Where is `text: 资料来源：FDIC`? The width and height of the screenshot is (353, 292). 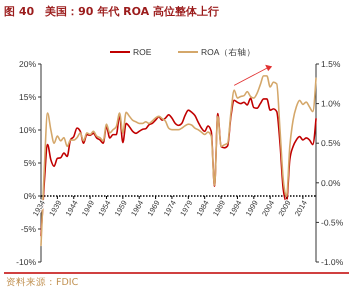
text: 资料来源：FDIC is located at coordinates (42, 282).